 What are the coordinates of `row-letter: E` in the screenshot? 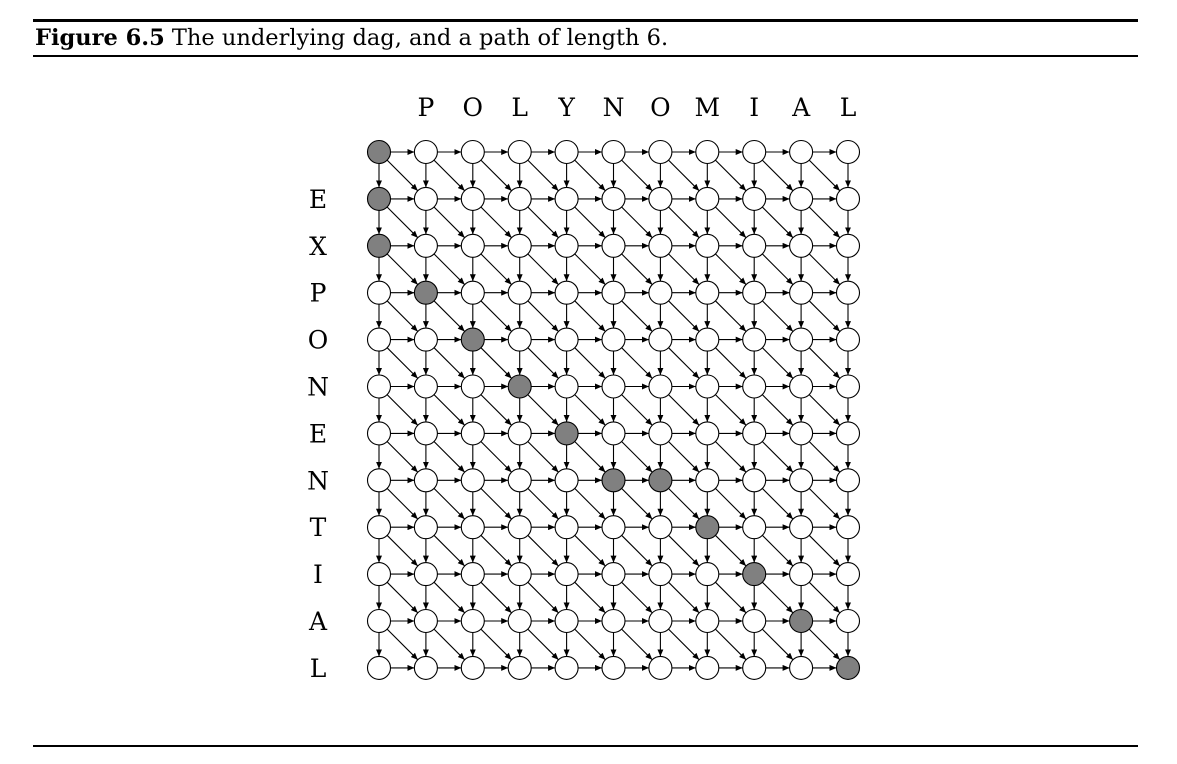 It's located at (318, 433).